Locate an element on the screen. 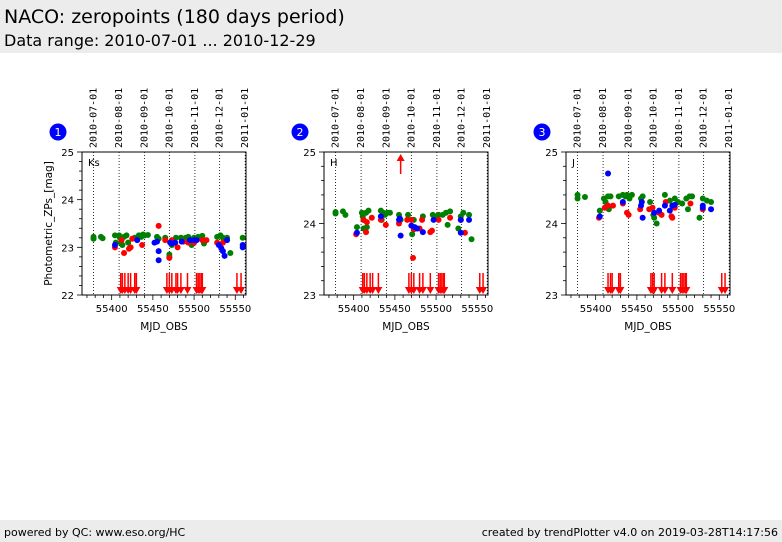 This screenshot has height=542, width=782. x-tick-label: 55500 is located at coordinates (678, 309).